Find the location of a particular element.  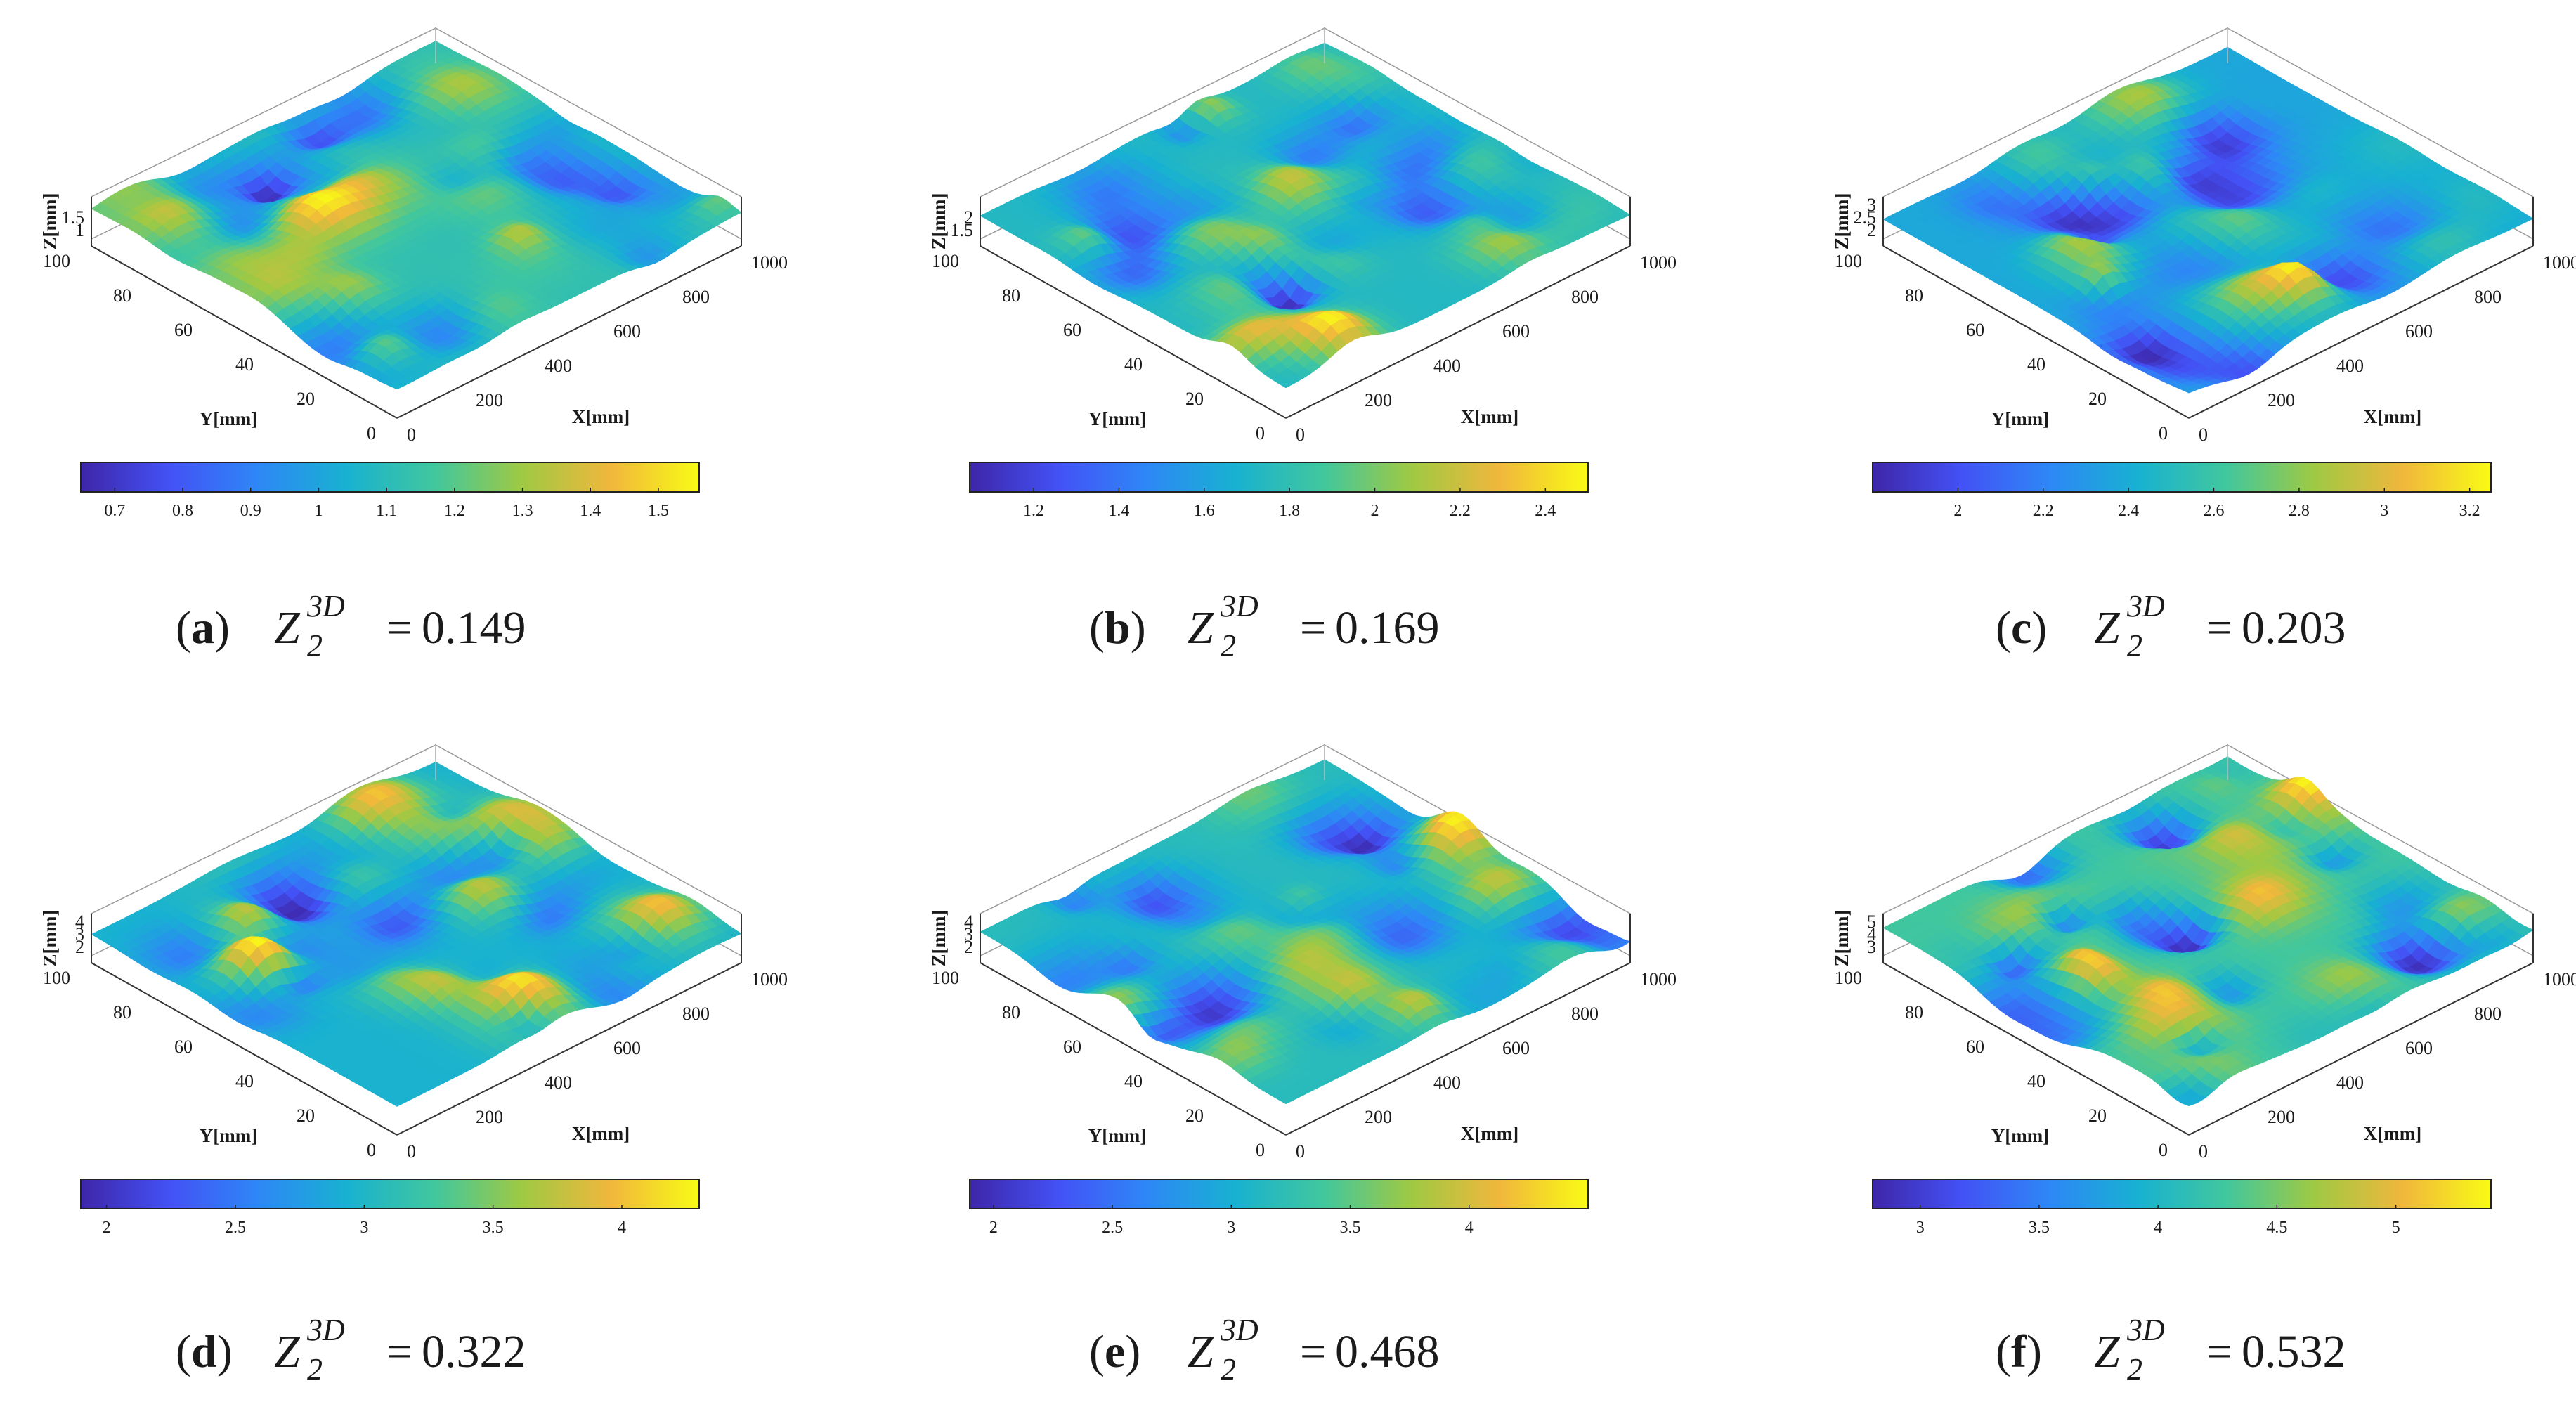

caption-subscript: 2 is located at coordinates (1228, 645).